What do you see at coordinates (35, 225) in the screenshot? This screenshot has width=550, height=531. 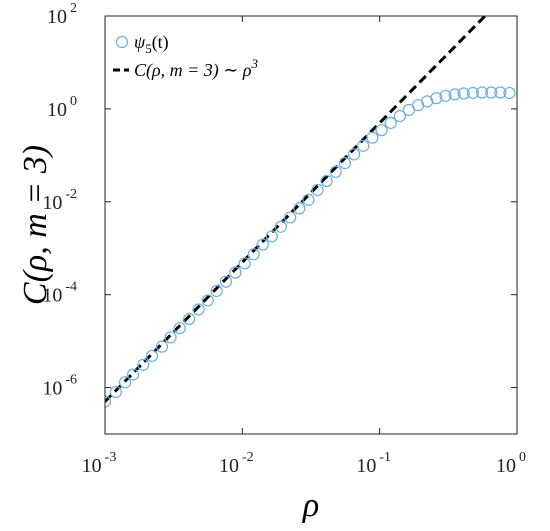 I see `y-axis-label: C(ρ, m = 3)` at bounding box center [35, 225].